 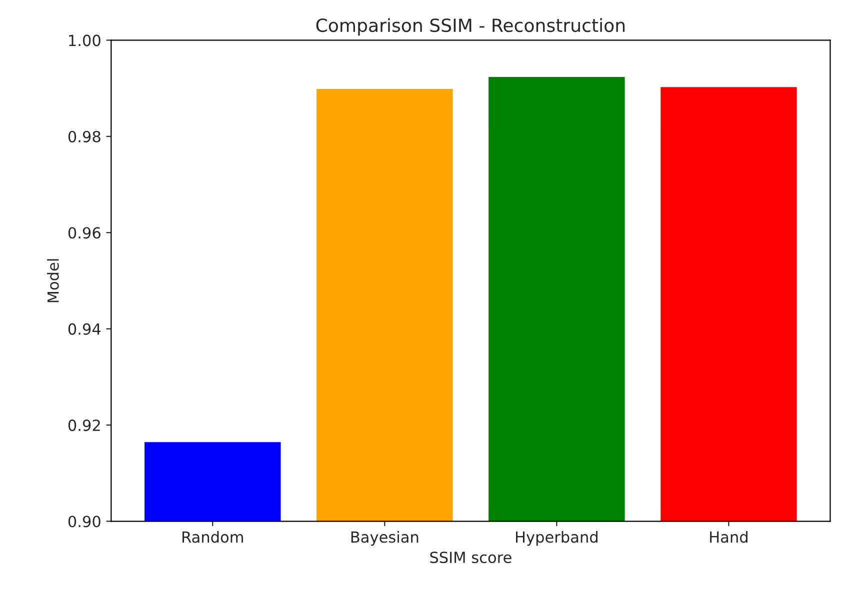 What do you see at coordinates (84, 329) in the screenshot?
I see `y-tick-label: 0.94` at bounding box center [84, 329].